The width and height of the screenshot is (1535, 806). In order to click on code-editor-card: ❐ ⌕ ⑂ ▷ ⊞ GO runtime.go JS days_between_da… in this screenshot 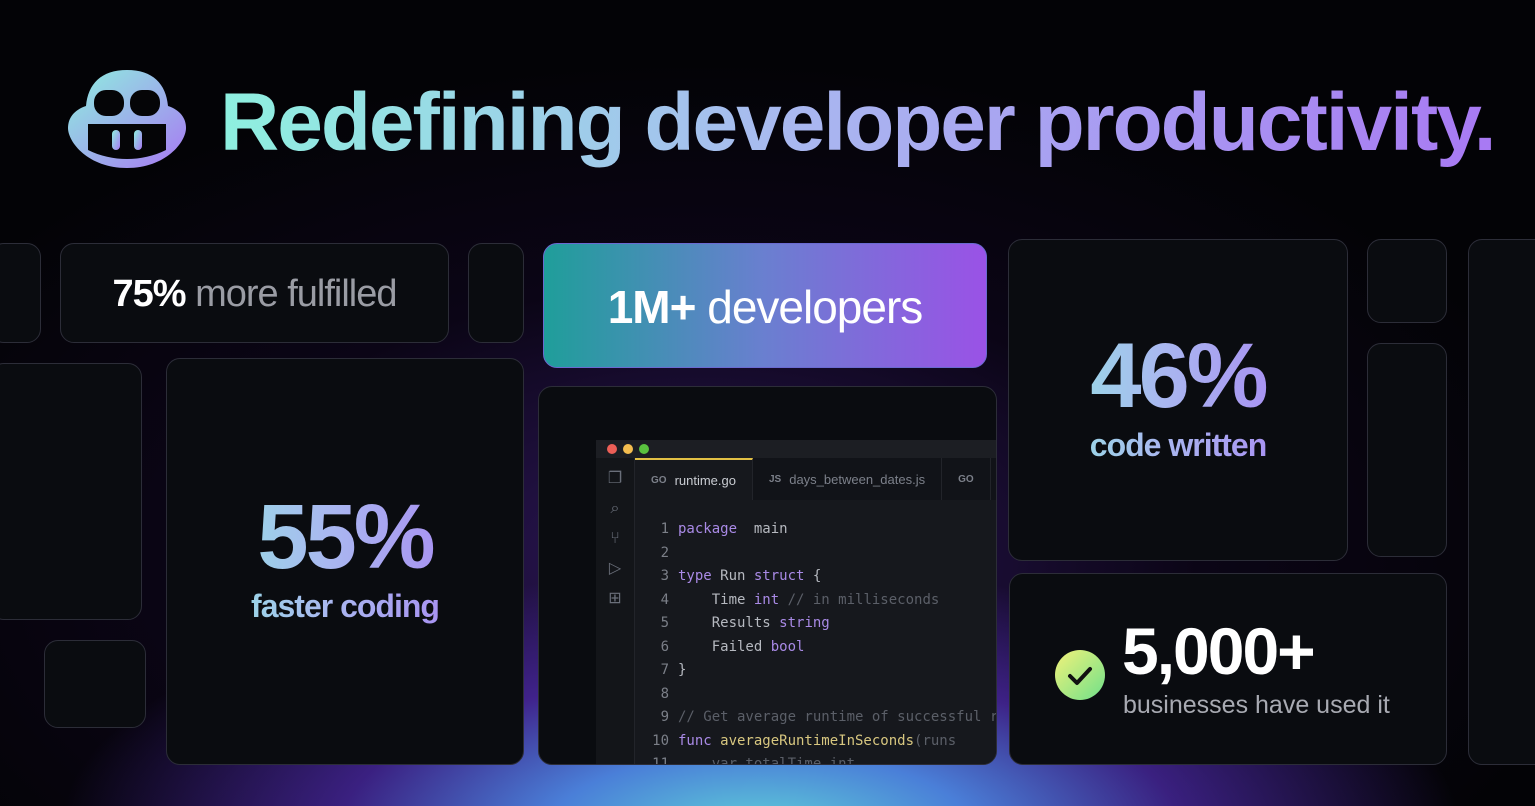, I will do `click(767, 575)`.